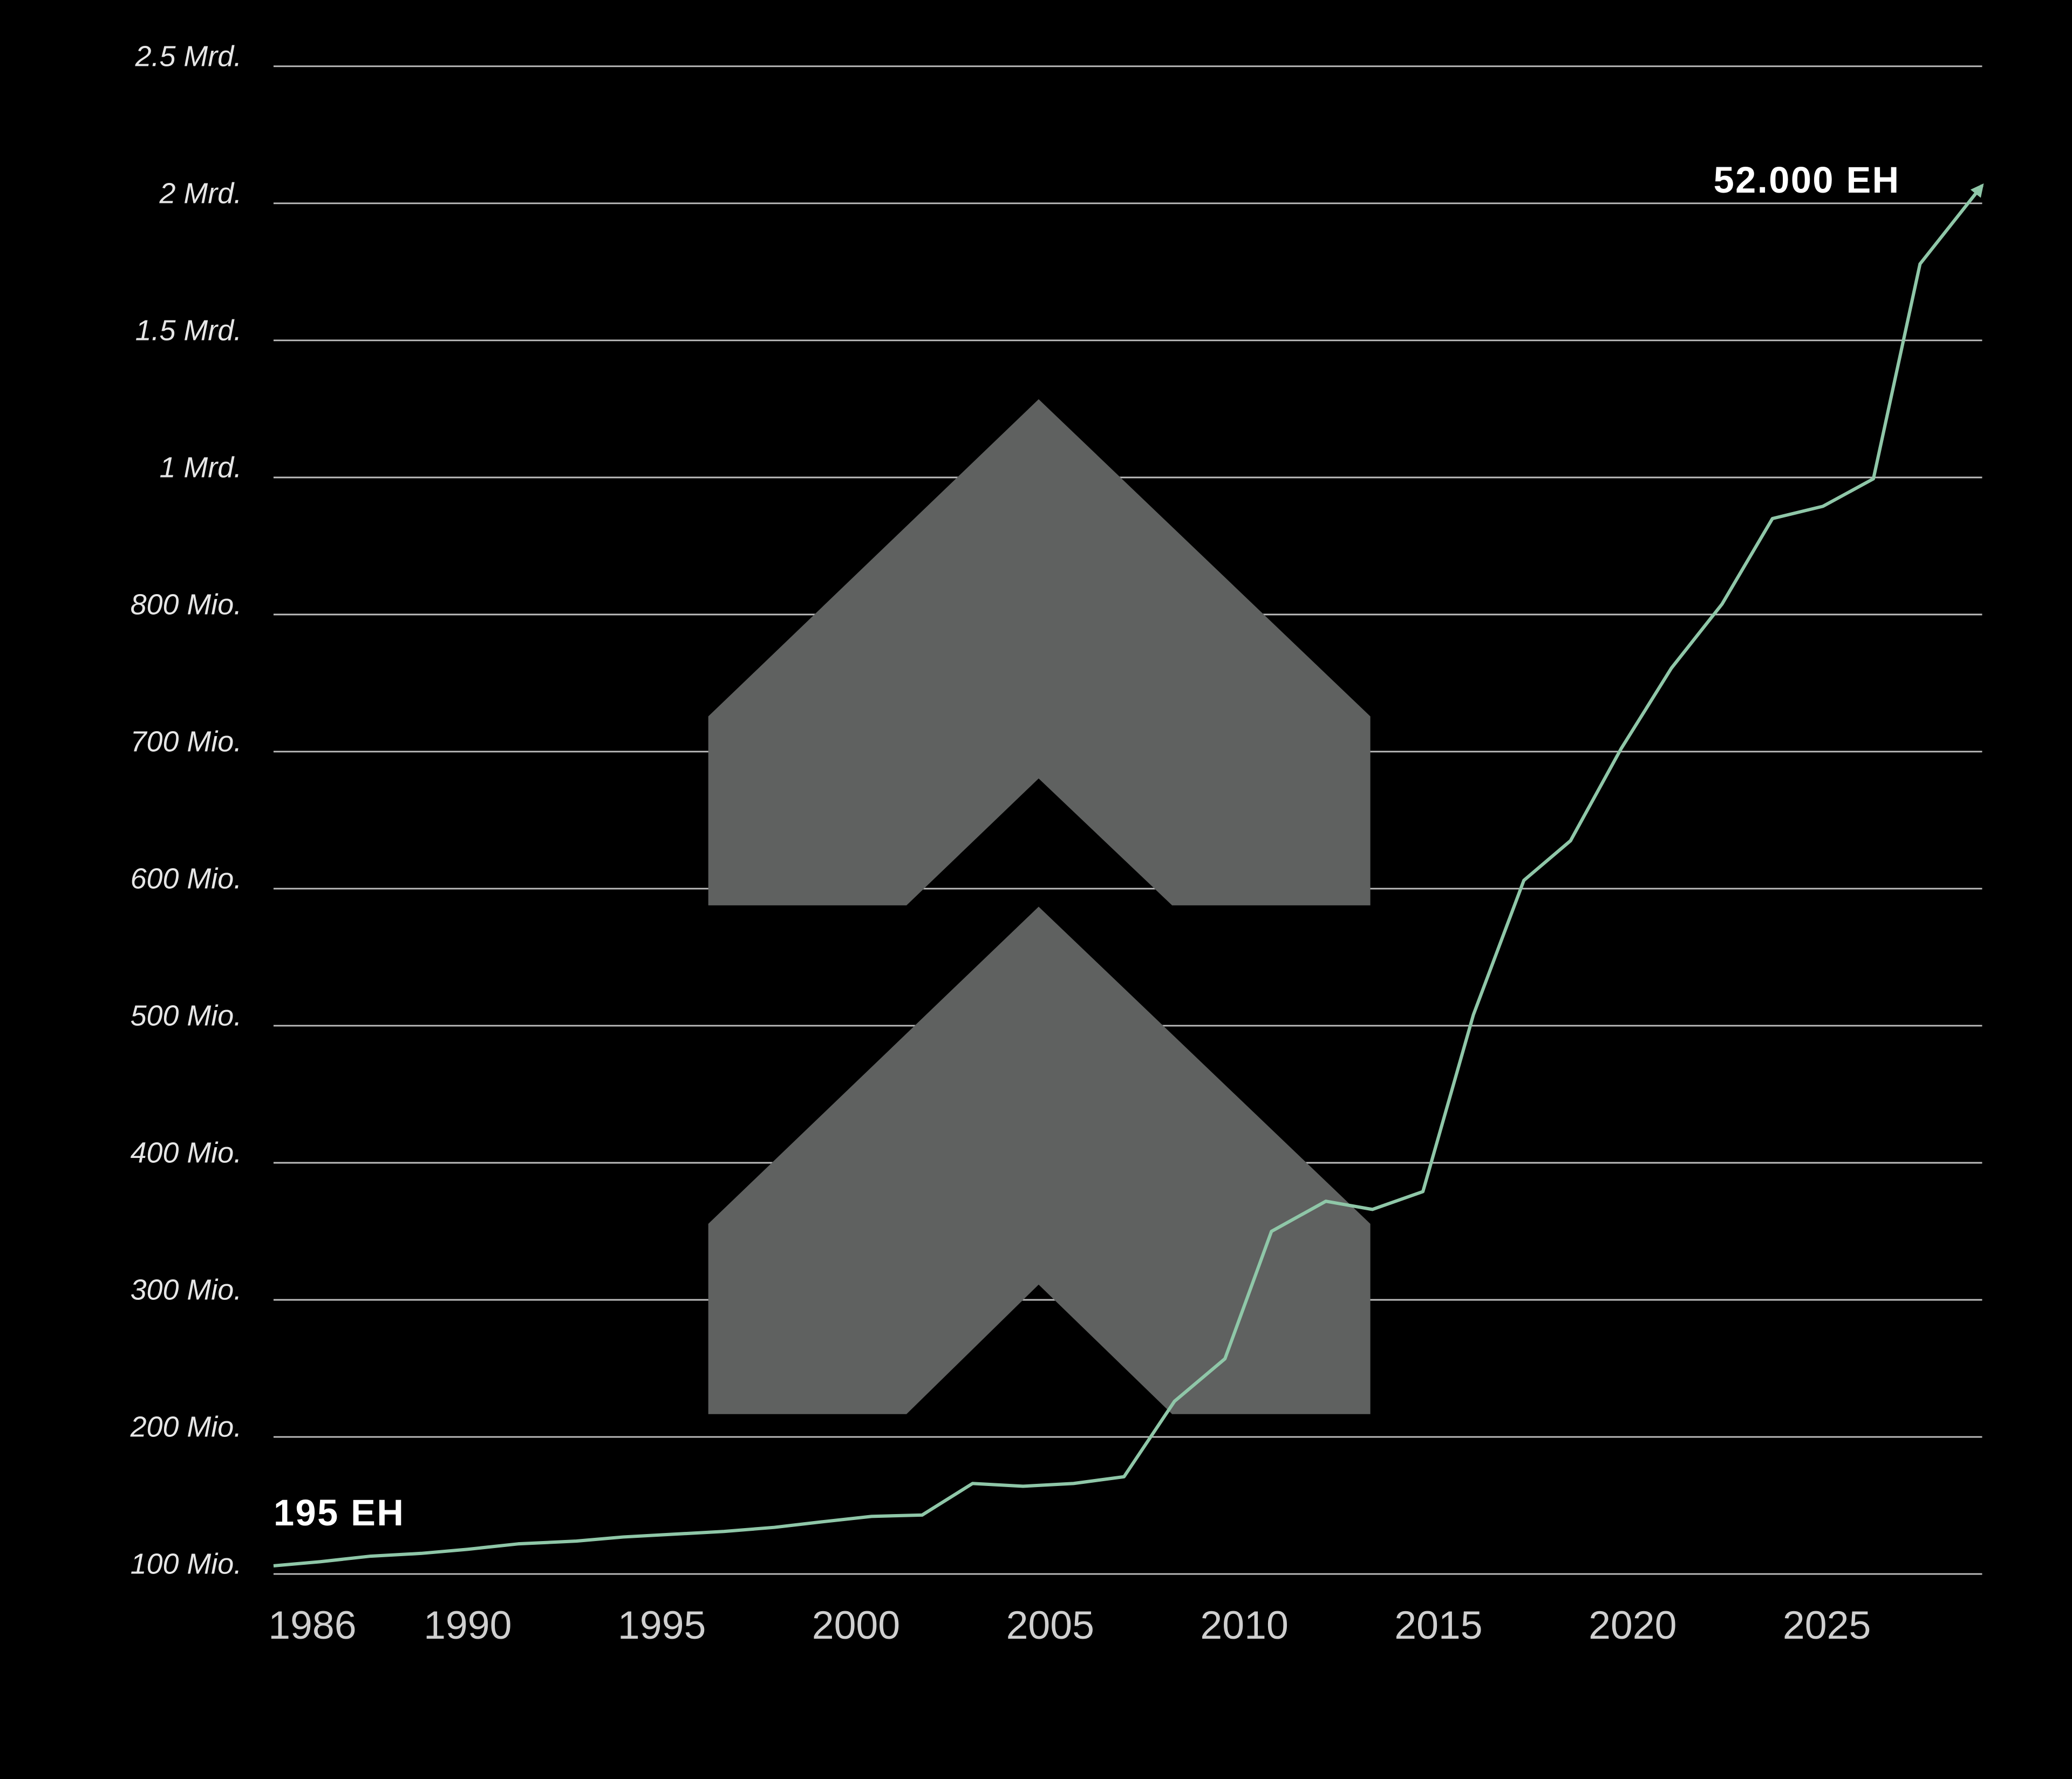 Image resolution: width=2072 pixels, height=1779 pixels. What do you see at coordinates (186, 1016) in the screenshot?
I see `y-tick-label: 500 Mio.` at bounding box center [186, 1016].